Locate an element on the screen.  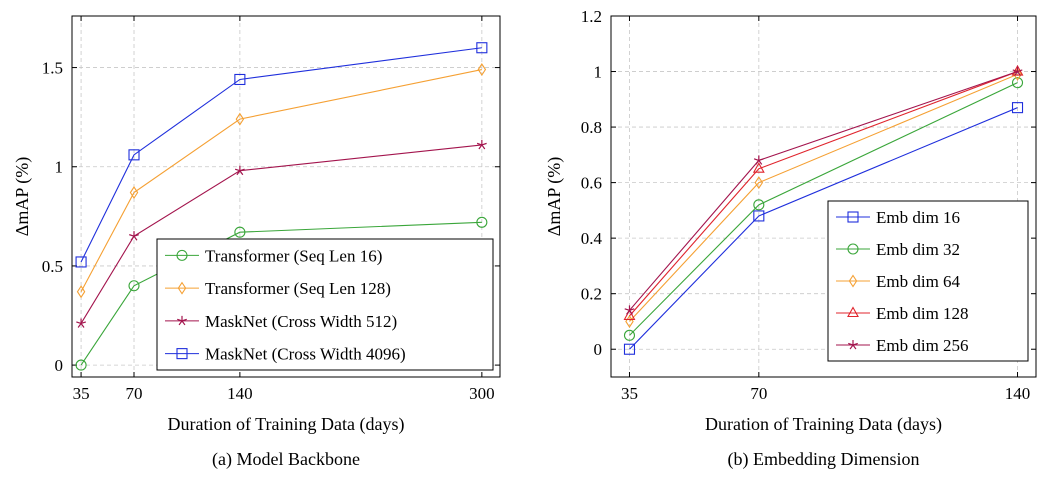
legend-label: MaskNet (Cross Width 512) is located at coordinates (301, 321).